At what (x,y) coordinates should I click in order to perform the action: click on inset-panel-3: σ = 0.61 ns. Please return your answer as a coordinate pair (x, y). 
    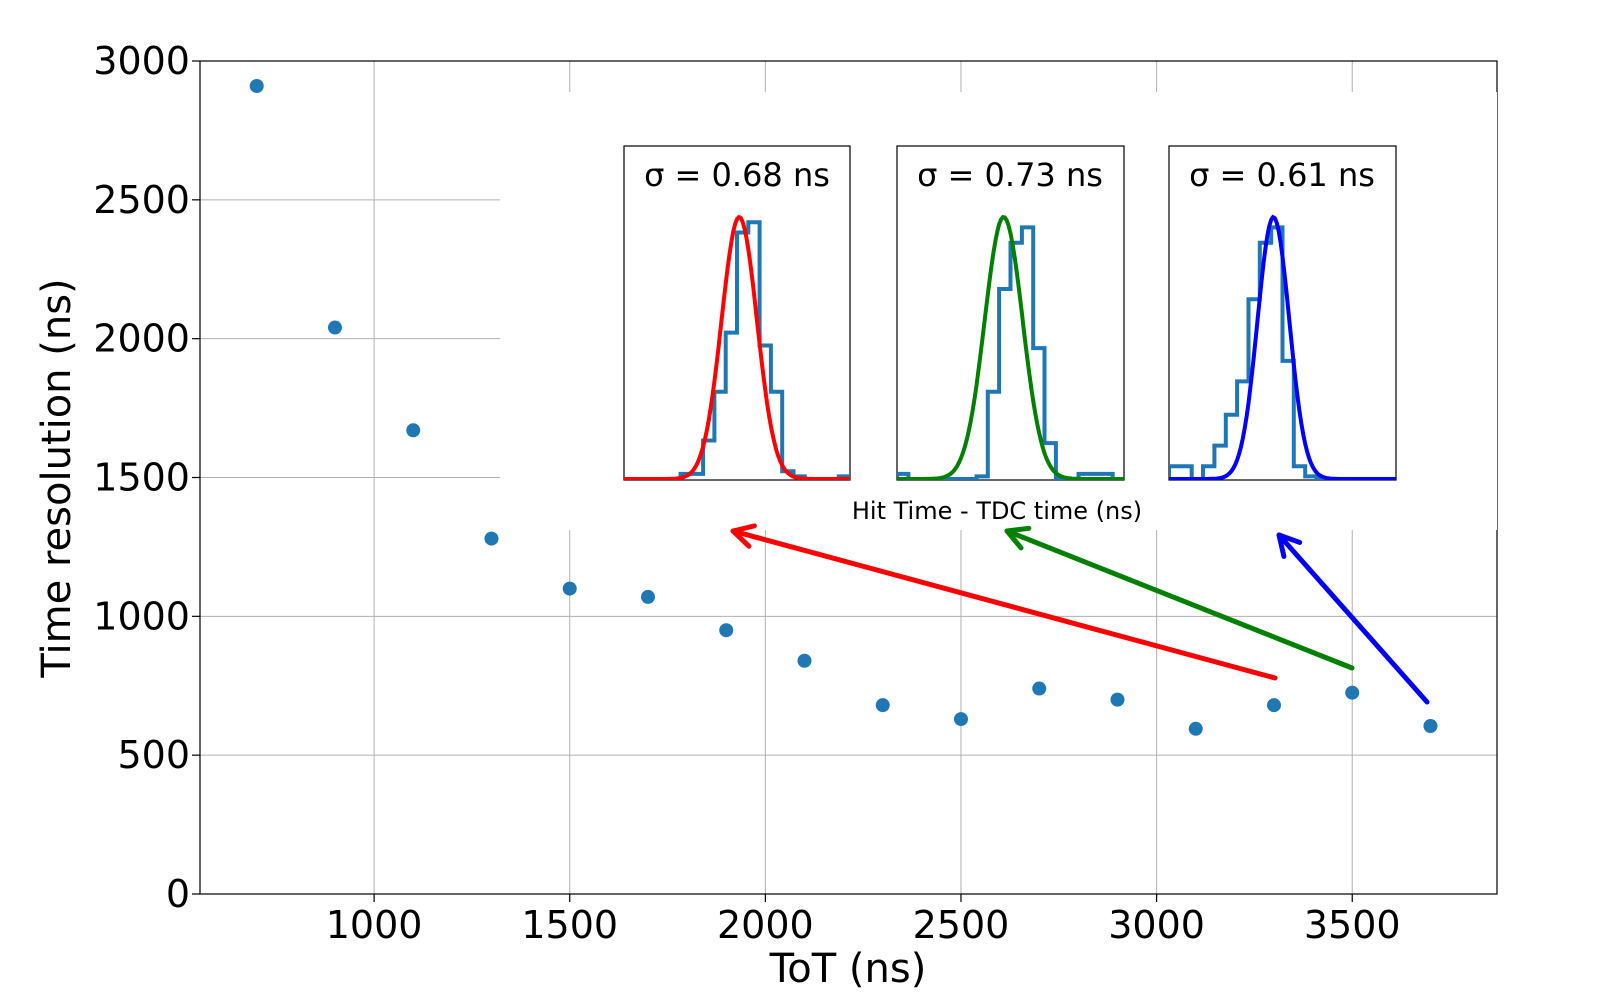
    Looking at the image, I should click on (1282, 313).